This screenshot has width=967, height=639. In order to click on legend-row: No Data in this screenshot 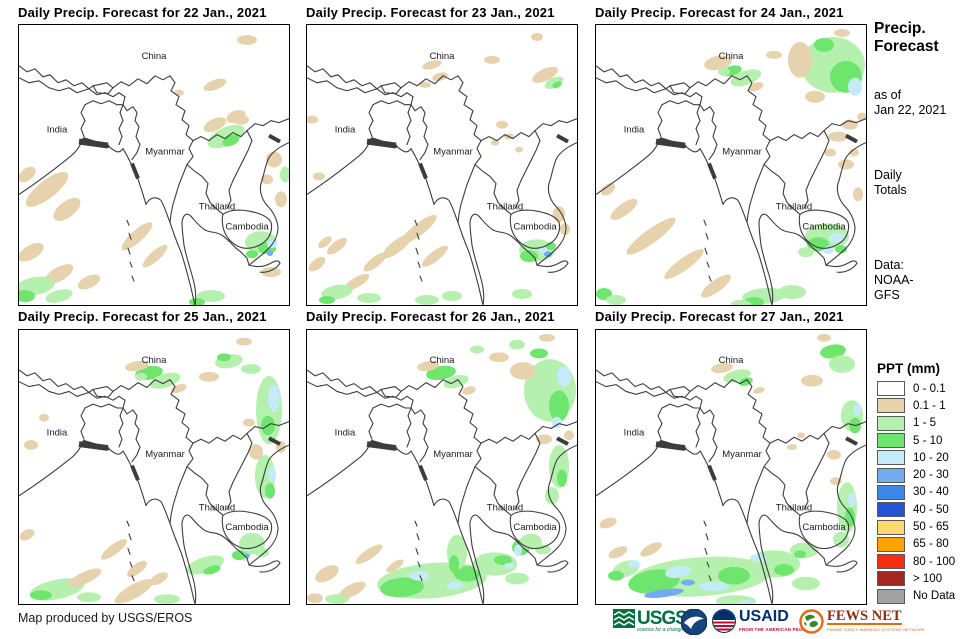, I will do `click(922, 596)`.